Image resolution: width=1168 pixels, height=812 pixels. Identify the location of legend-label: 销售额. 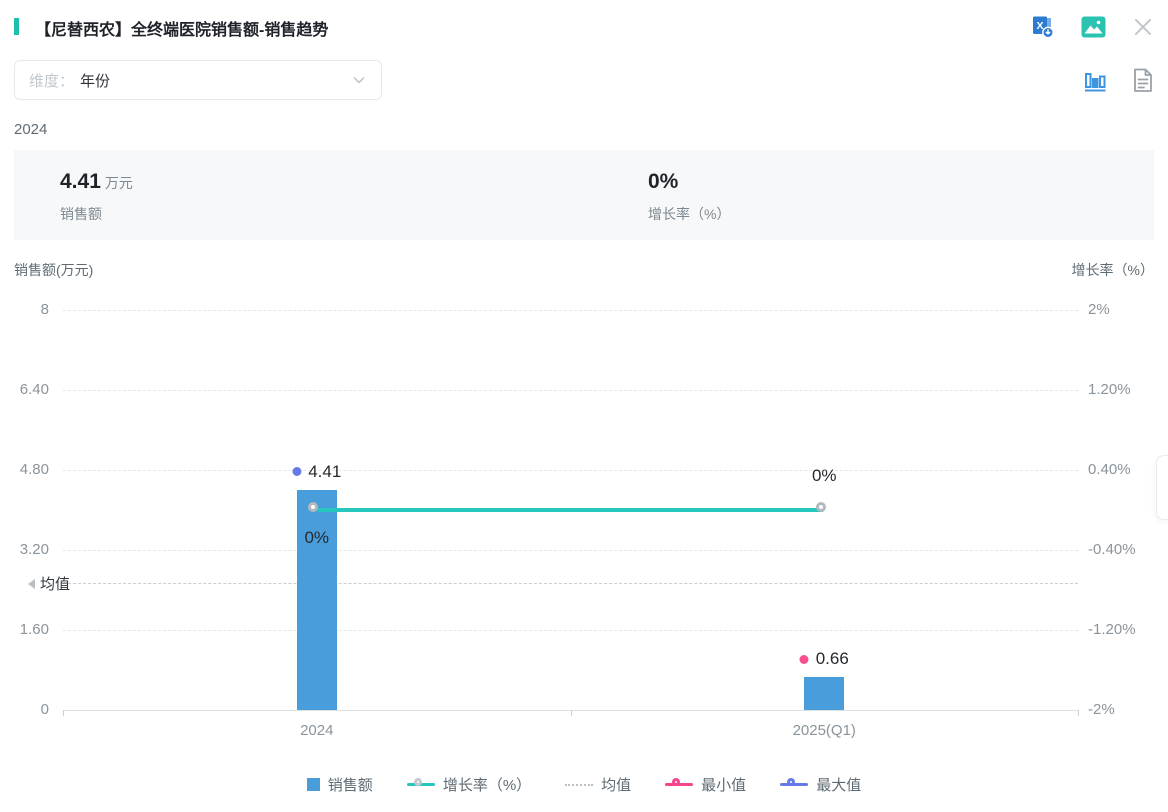
(350, 785).